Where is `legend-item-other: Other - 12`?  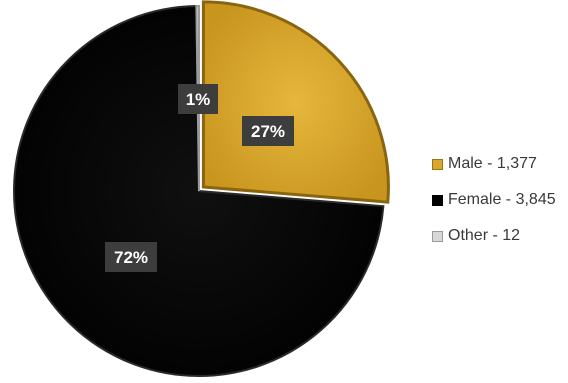
legend-item-other: Other - 12 is located at coordinates (494, 236).